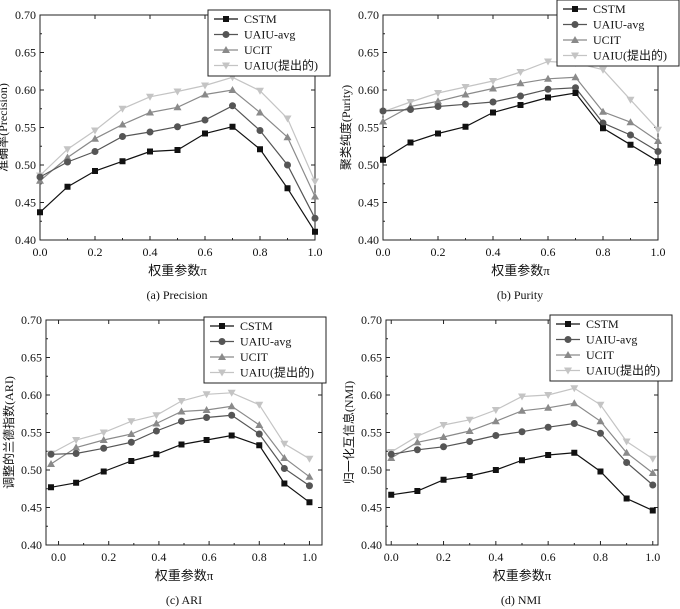  What do you see at coordinates (269, 35) in the screenshot?
I see `legend-entry: UAIU-avg` at bounding box center [269, 35].